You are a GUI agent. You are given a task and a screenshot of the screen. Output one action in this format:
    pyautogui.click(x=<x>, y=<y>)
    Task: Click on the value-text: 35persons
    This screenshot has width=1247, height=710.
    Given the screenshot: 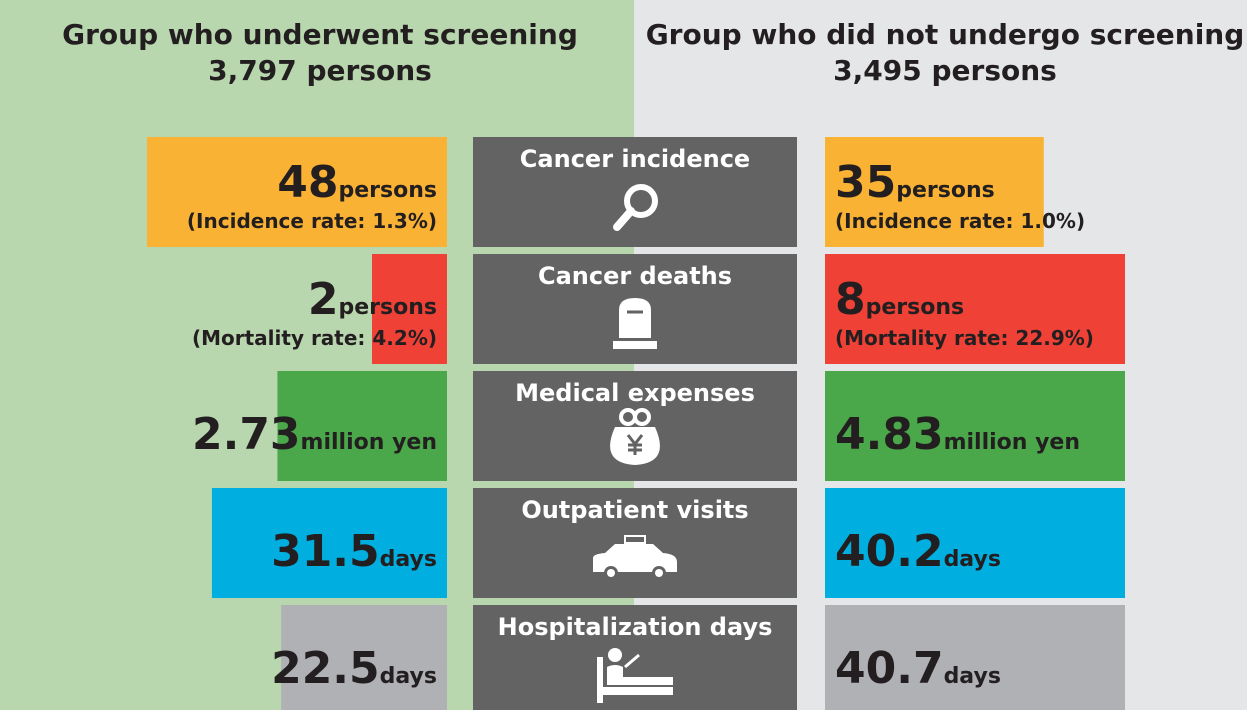 What is the action you would take?
    pyautogui.click(x=915, y=182)
    